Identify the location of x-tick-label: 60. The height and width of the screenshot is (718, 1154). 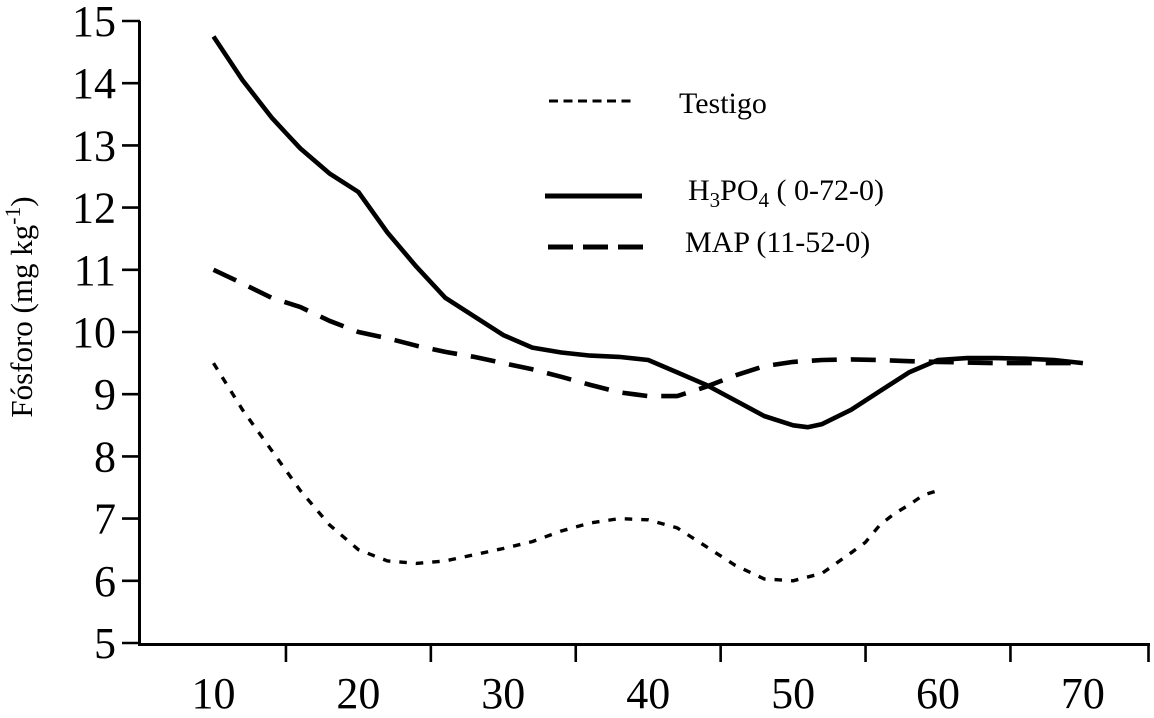
(938, 693).